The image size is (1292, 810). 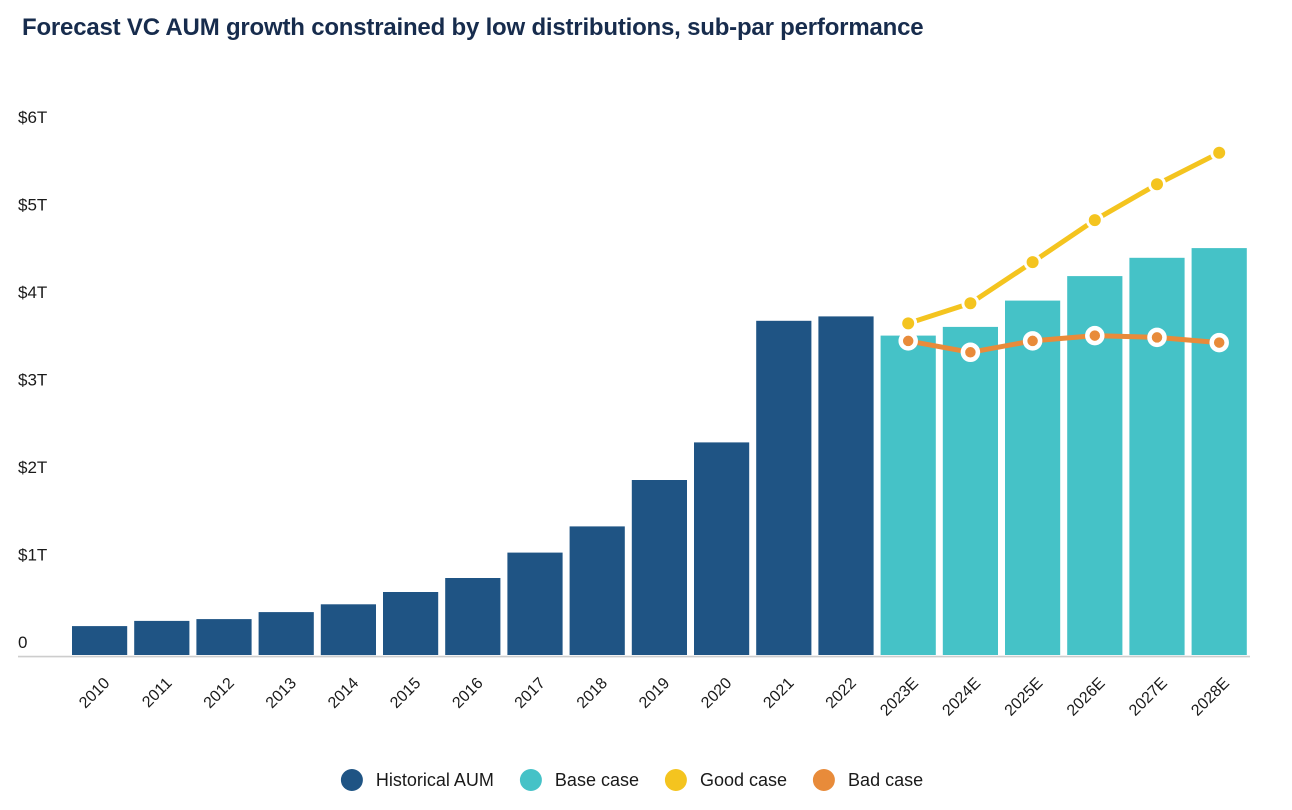 What do you see at coordinates (157, 693) in the screenshot?
I see `x-axis-tick-label: 2011` at bounding box center [157, 693].